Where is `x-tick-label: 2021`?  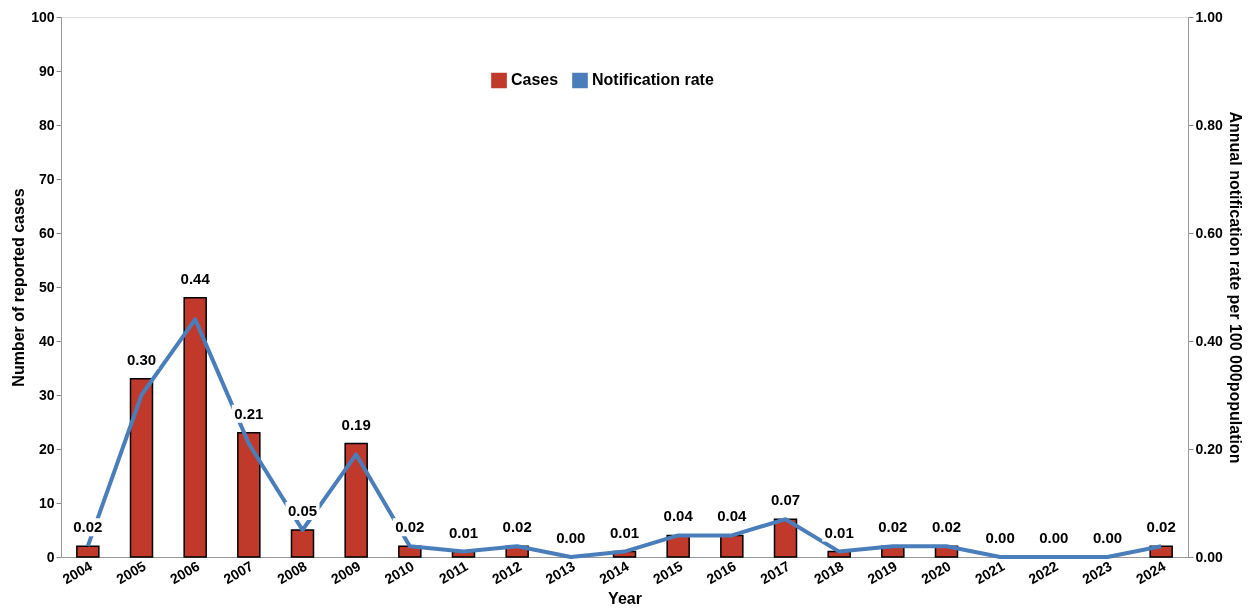
x-tick-label: 2021 is located at coordinates (990, 572).